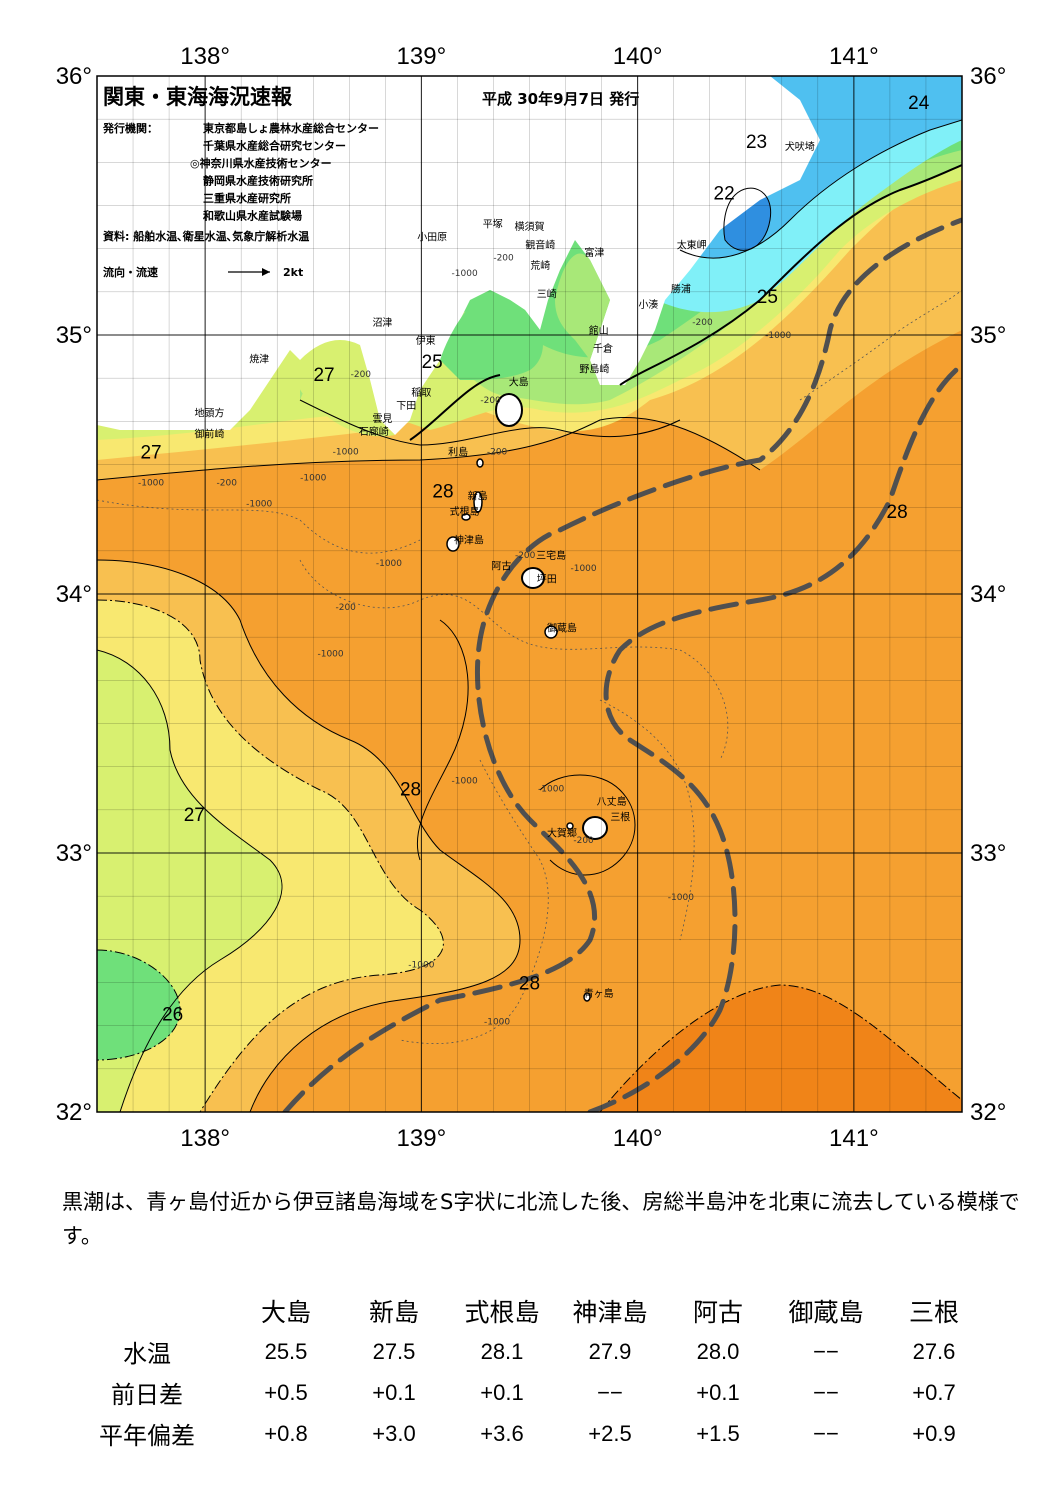 The width and height of the screenshot is (1064, 1503). Describe the element at coordinates (934, 1351) in the screenshot. I see `table-cell: 27.6` at that location.